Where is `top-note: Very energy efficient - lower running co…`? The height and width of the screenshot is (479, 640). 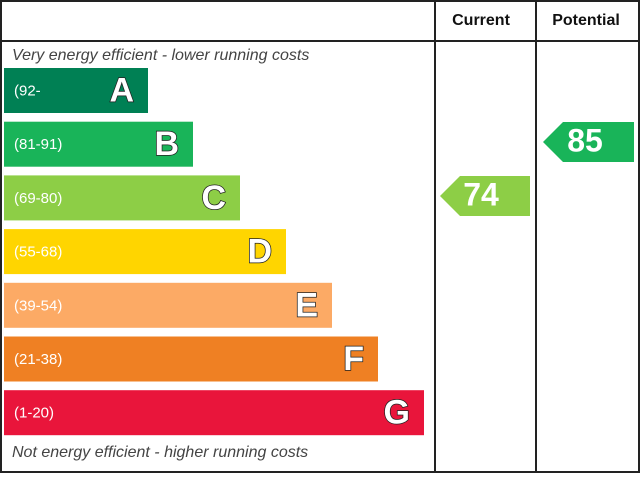 top-note: Very energy efficient - lower running co… is located at coordinates (160, 55).